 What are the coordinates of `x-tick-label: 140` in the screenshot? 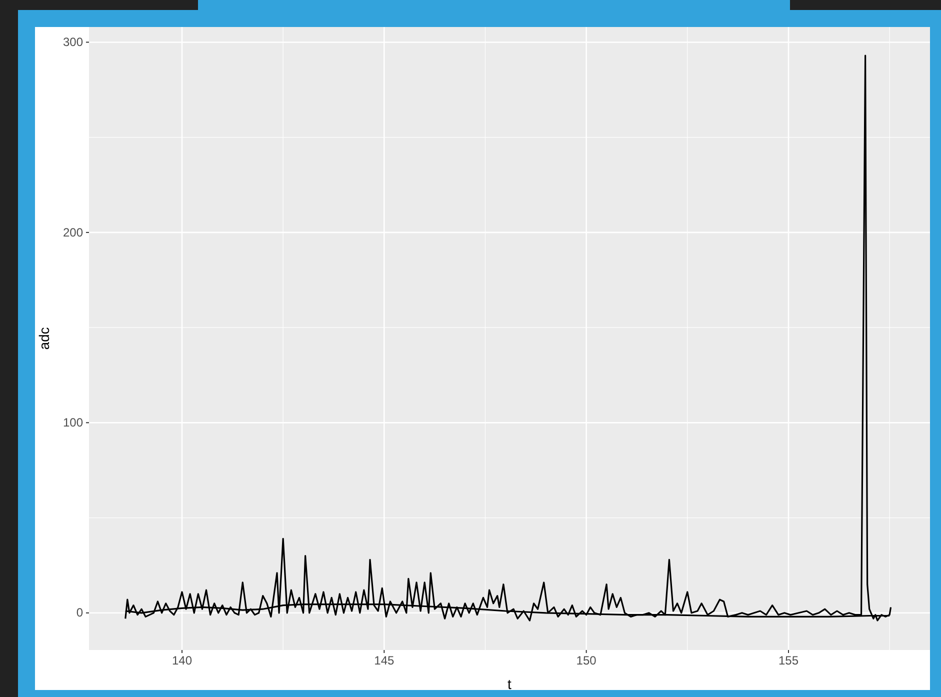 It's located at (182, 661).